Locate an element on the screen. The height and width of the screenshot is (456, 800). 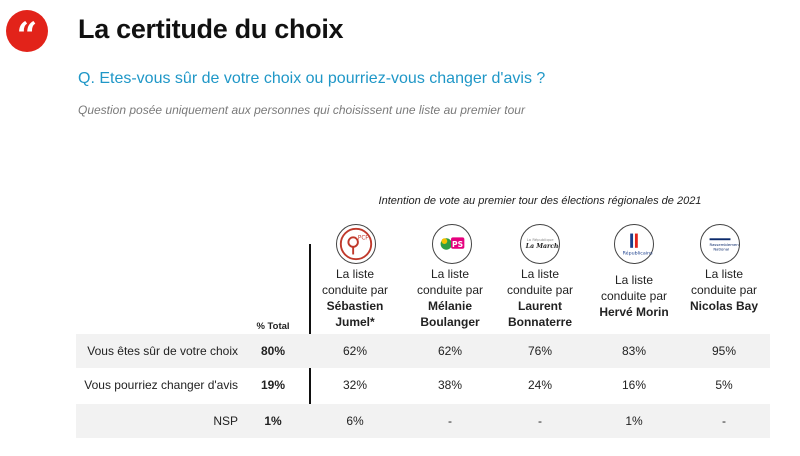
page-title: La certitude du choix is located at coordinates (211, 29).